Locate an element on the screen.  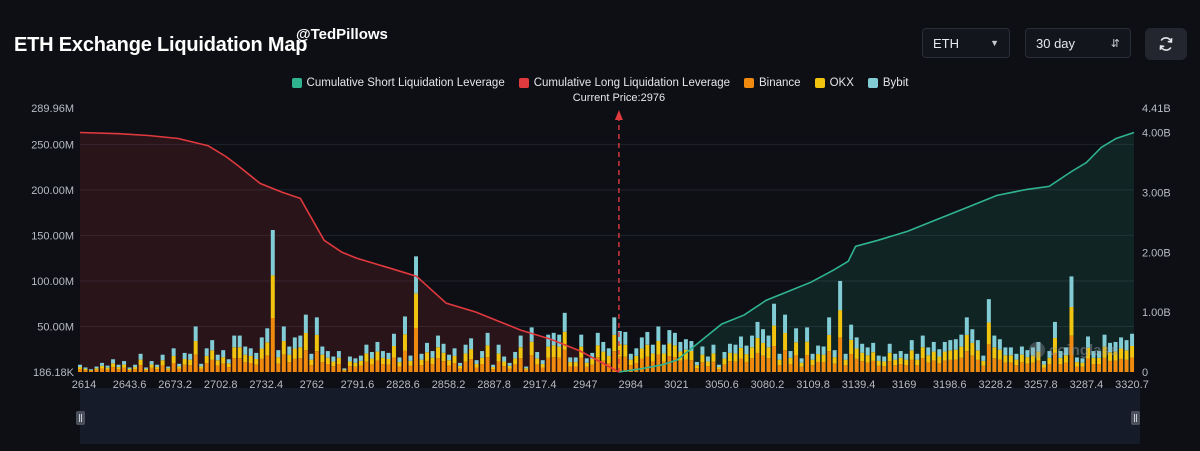
legend-label-okx: OKX is located at coordinates (841, 83).